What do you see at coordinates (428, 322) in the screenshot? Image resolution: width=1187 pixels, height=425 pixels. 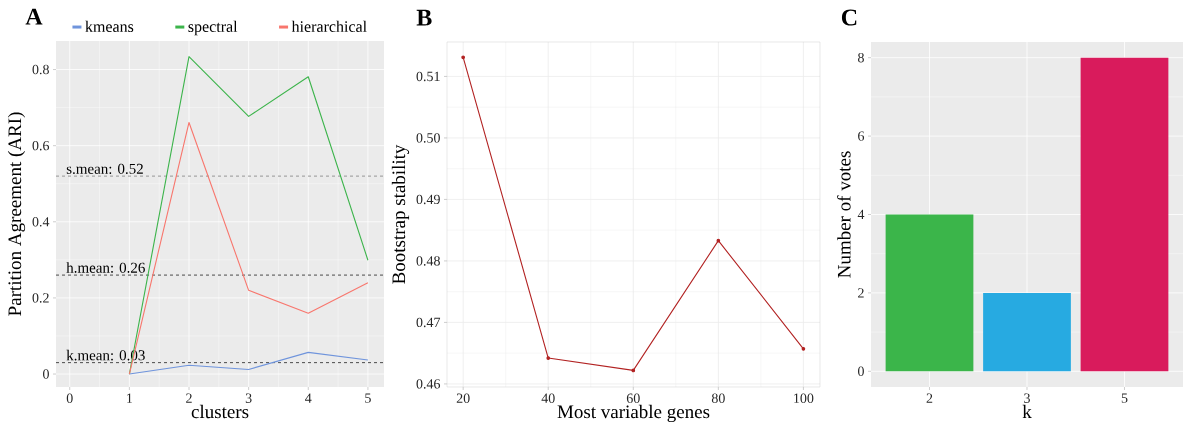 I see `y-tick-label: 0.47` at bounding box center [428, 322].